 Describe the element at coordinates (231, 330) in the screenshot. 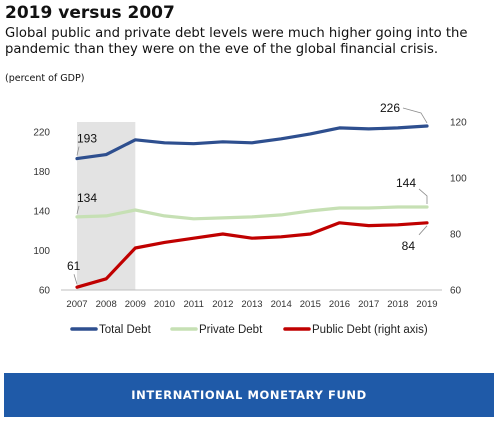

I see `legend-label: Private Debt` at that location.